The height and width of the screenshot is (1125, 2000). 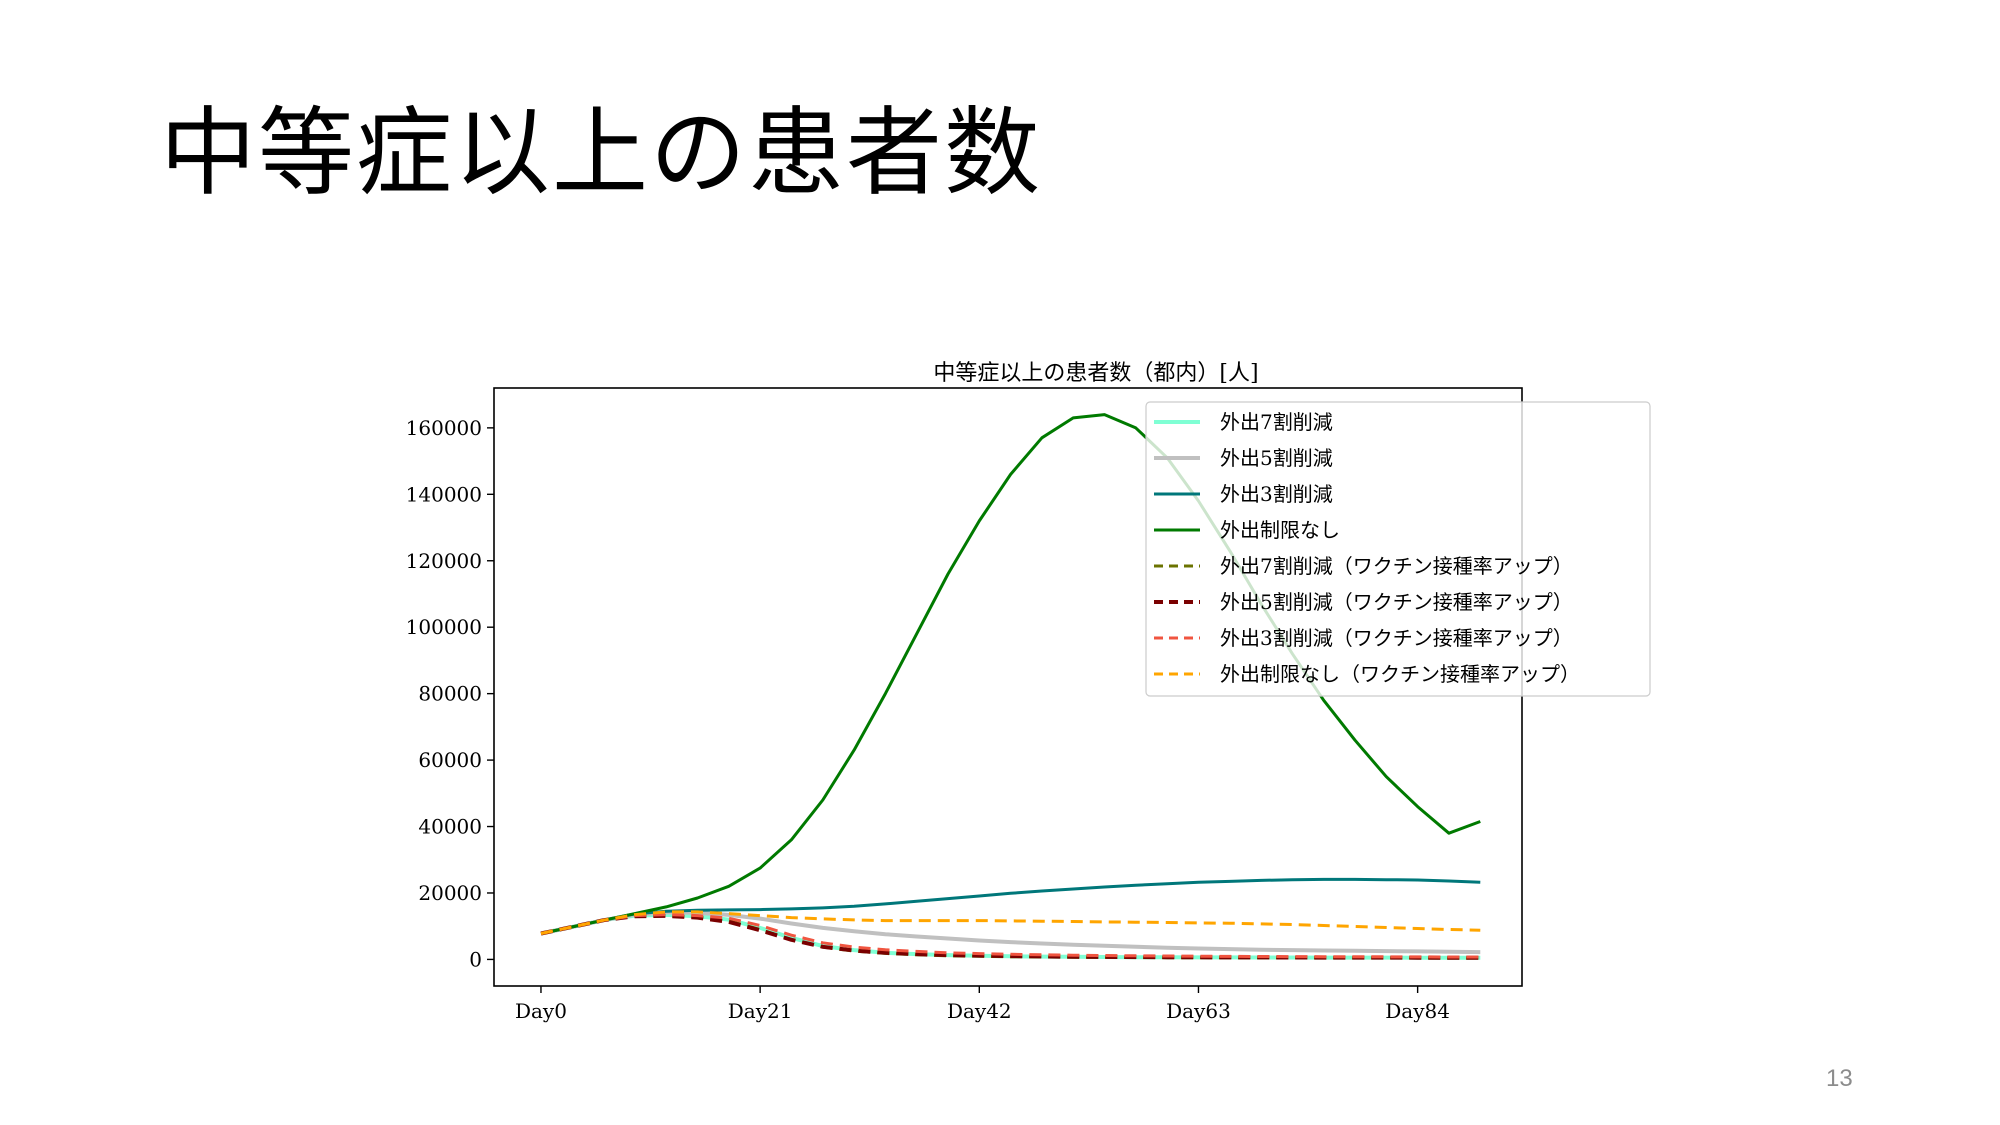 I want to click on slide-title: 中等症以上の患者数, so click(x=601, y=153).